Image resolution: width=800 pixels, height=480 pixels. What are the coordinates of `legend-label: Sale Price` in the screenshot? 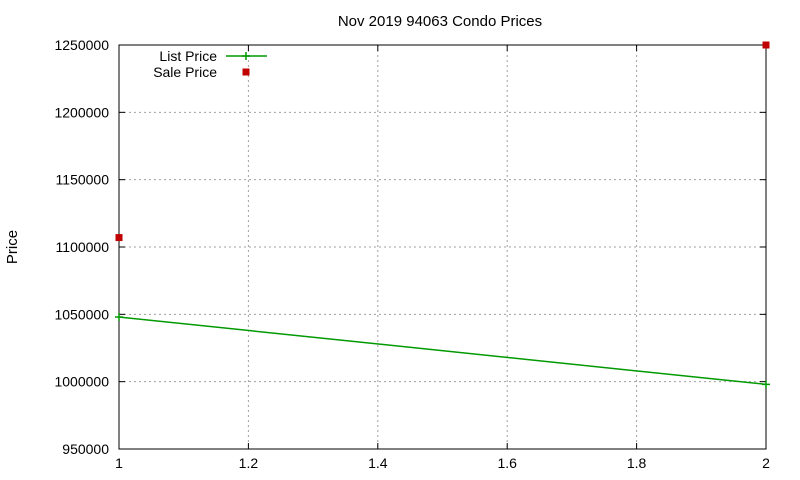 It's located at (185, 72).